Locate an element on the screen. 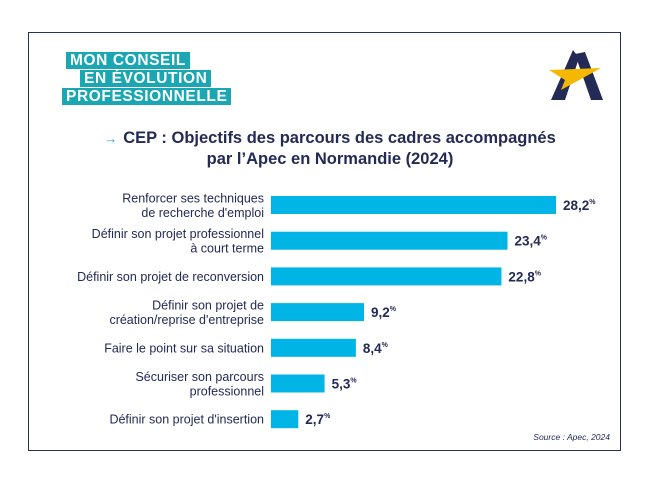  category-label-4: Faire le point sur sa situation is located at coordinates (184, 348).